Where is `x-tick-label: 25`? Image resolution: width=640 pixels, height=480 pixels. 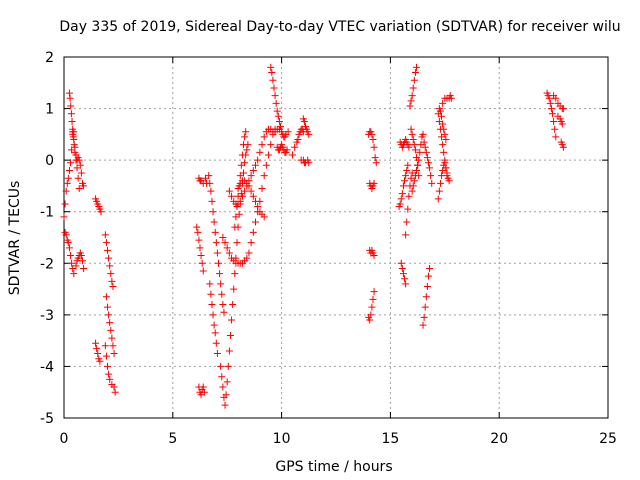
x-tick-label: 25 is located at coordinates (608, 439).